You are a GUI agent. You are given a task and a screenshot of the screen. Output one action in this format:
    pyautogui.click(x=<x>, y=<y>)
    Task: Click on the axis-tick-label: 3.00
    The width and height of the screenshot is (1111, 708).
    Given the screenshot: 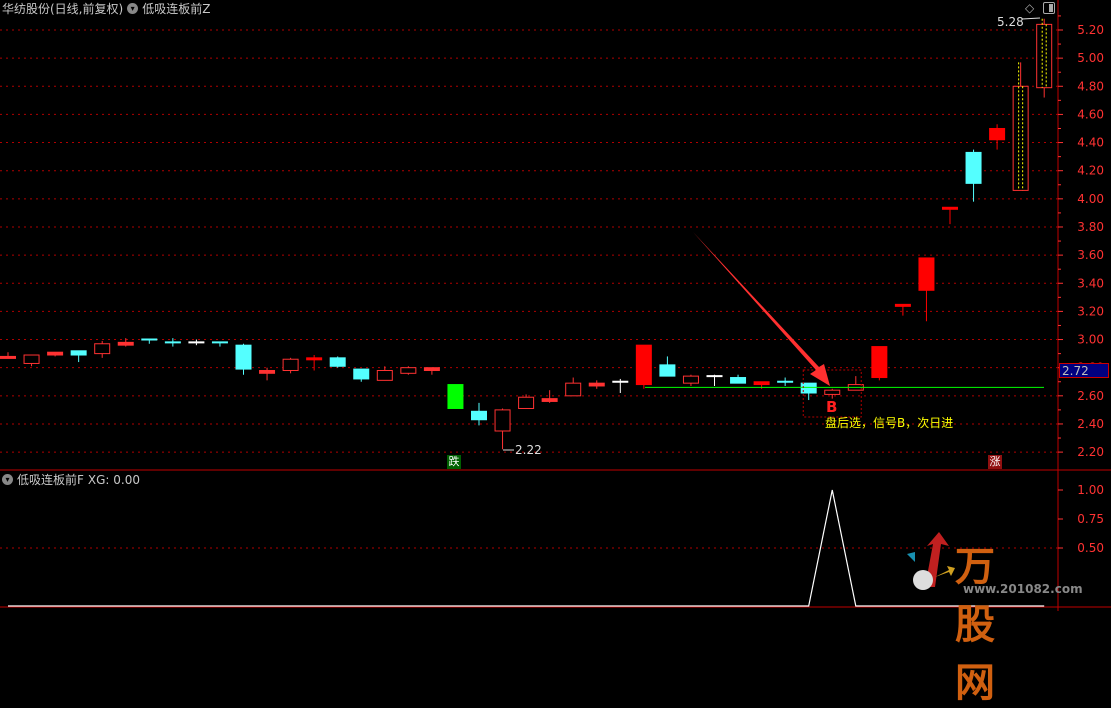 What is the action you would take?
    pyautogui.click(x=1090, y=340)
    